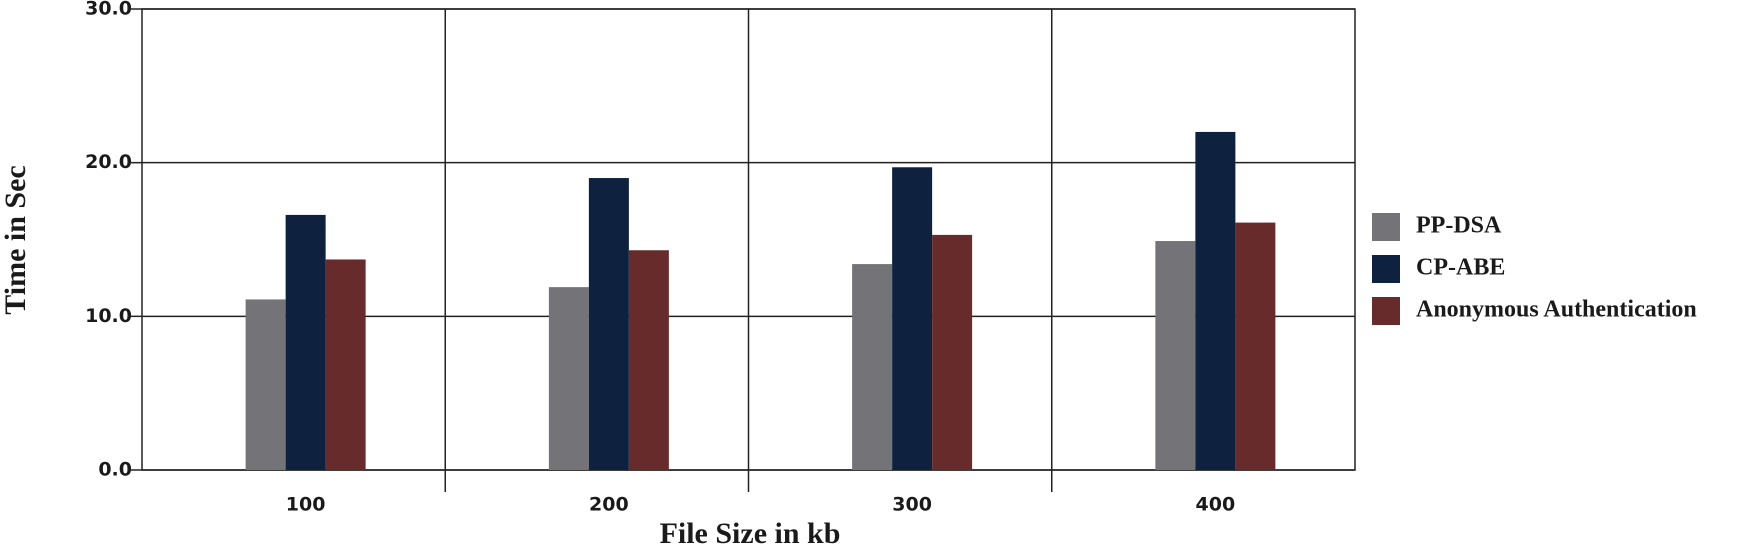  What do you see at coordinates (108, 316) in the screenshot?
I see `y-tick-label: 10.0` at bounding box center [108, 316].